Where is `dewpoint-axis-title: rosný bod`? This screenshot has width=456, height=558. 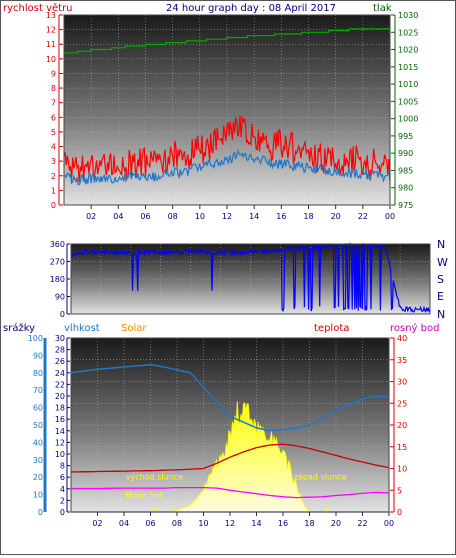
dewpoint-axis-title: rosný bod is located at coordinates (414, 328).